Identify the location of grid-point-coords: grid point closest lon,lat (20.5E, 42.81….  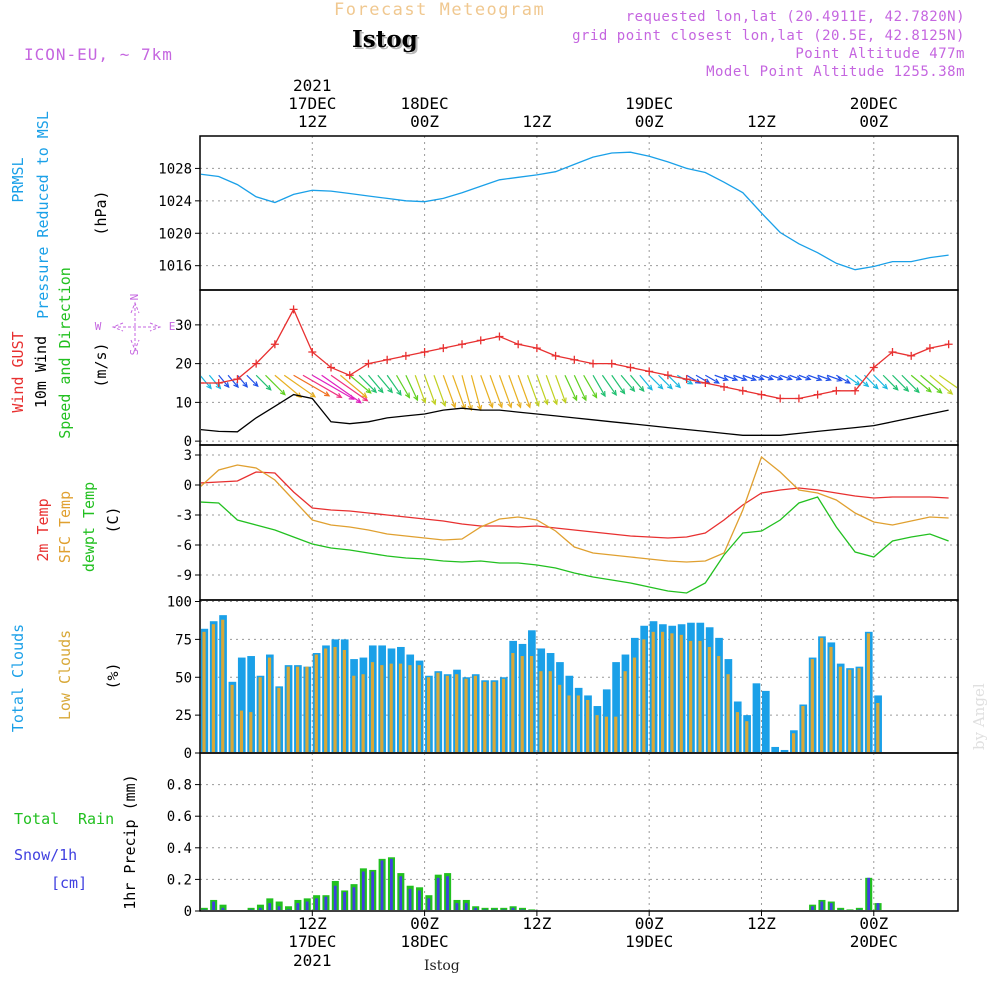
(768, 36).